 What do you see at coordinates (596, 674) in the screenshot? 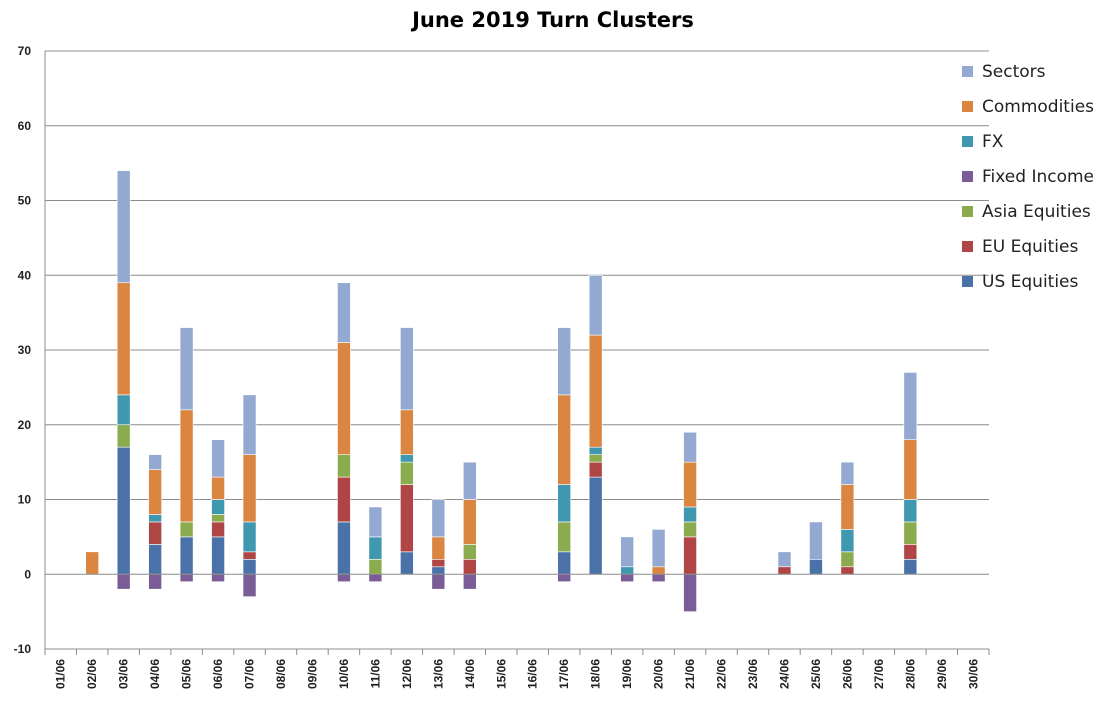
I see `x-tick-label: 18/06` at bounding box center [596, 674].